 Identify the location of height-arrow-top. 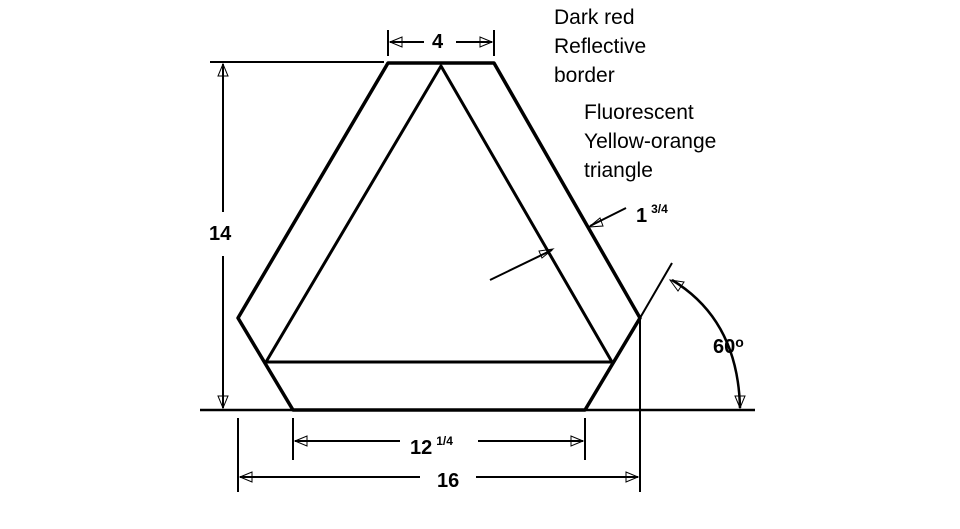
(223, 69).